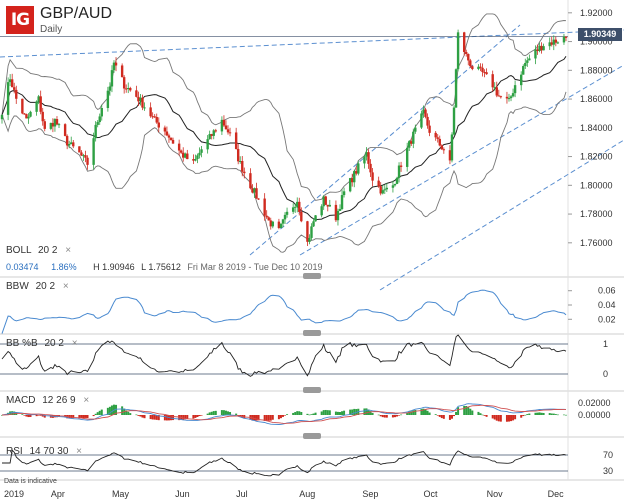 The height and width of the screenshot is (503, 624). Describe the element at coordinates (121, 494) in the screenshot. I see `x-tick-label: May` at that location.